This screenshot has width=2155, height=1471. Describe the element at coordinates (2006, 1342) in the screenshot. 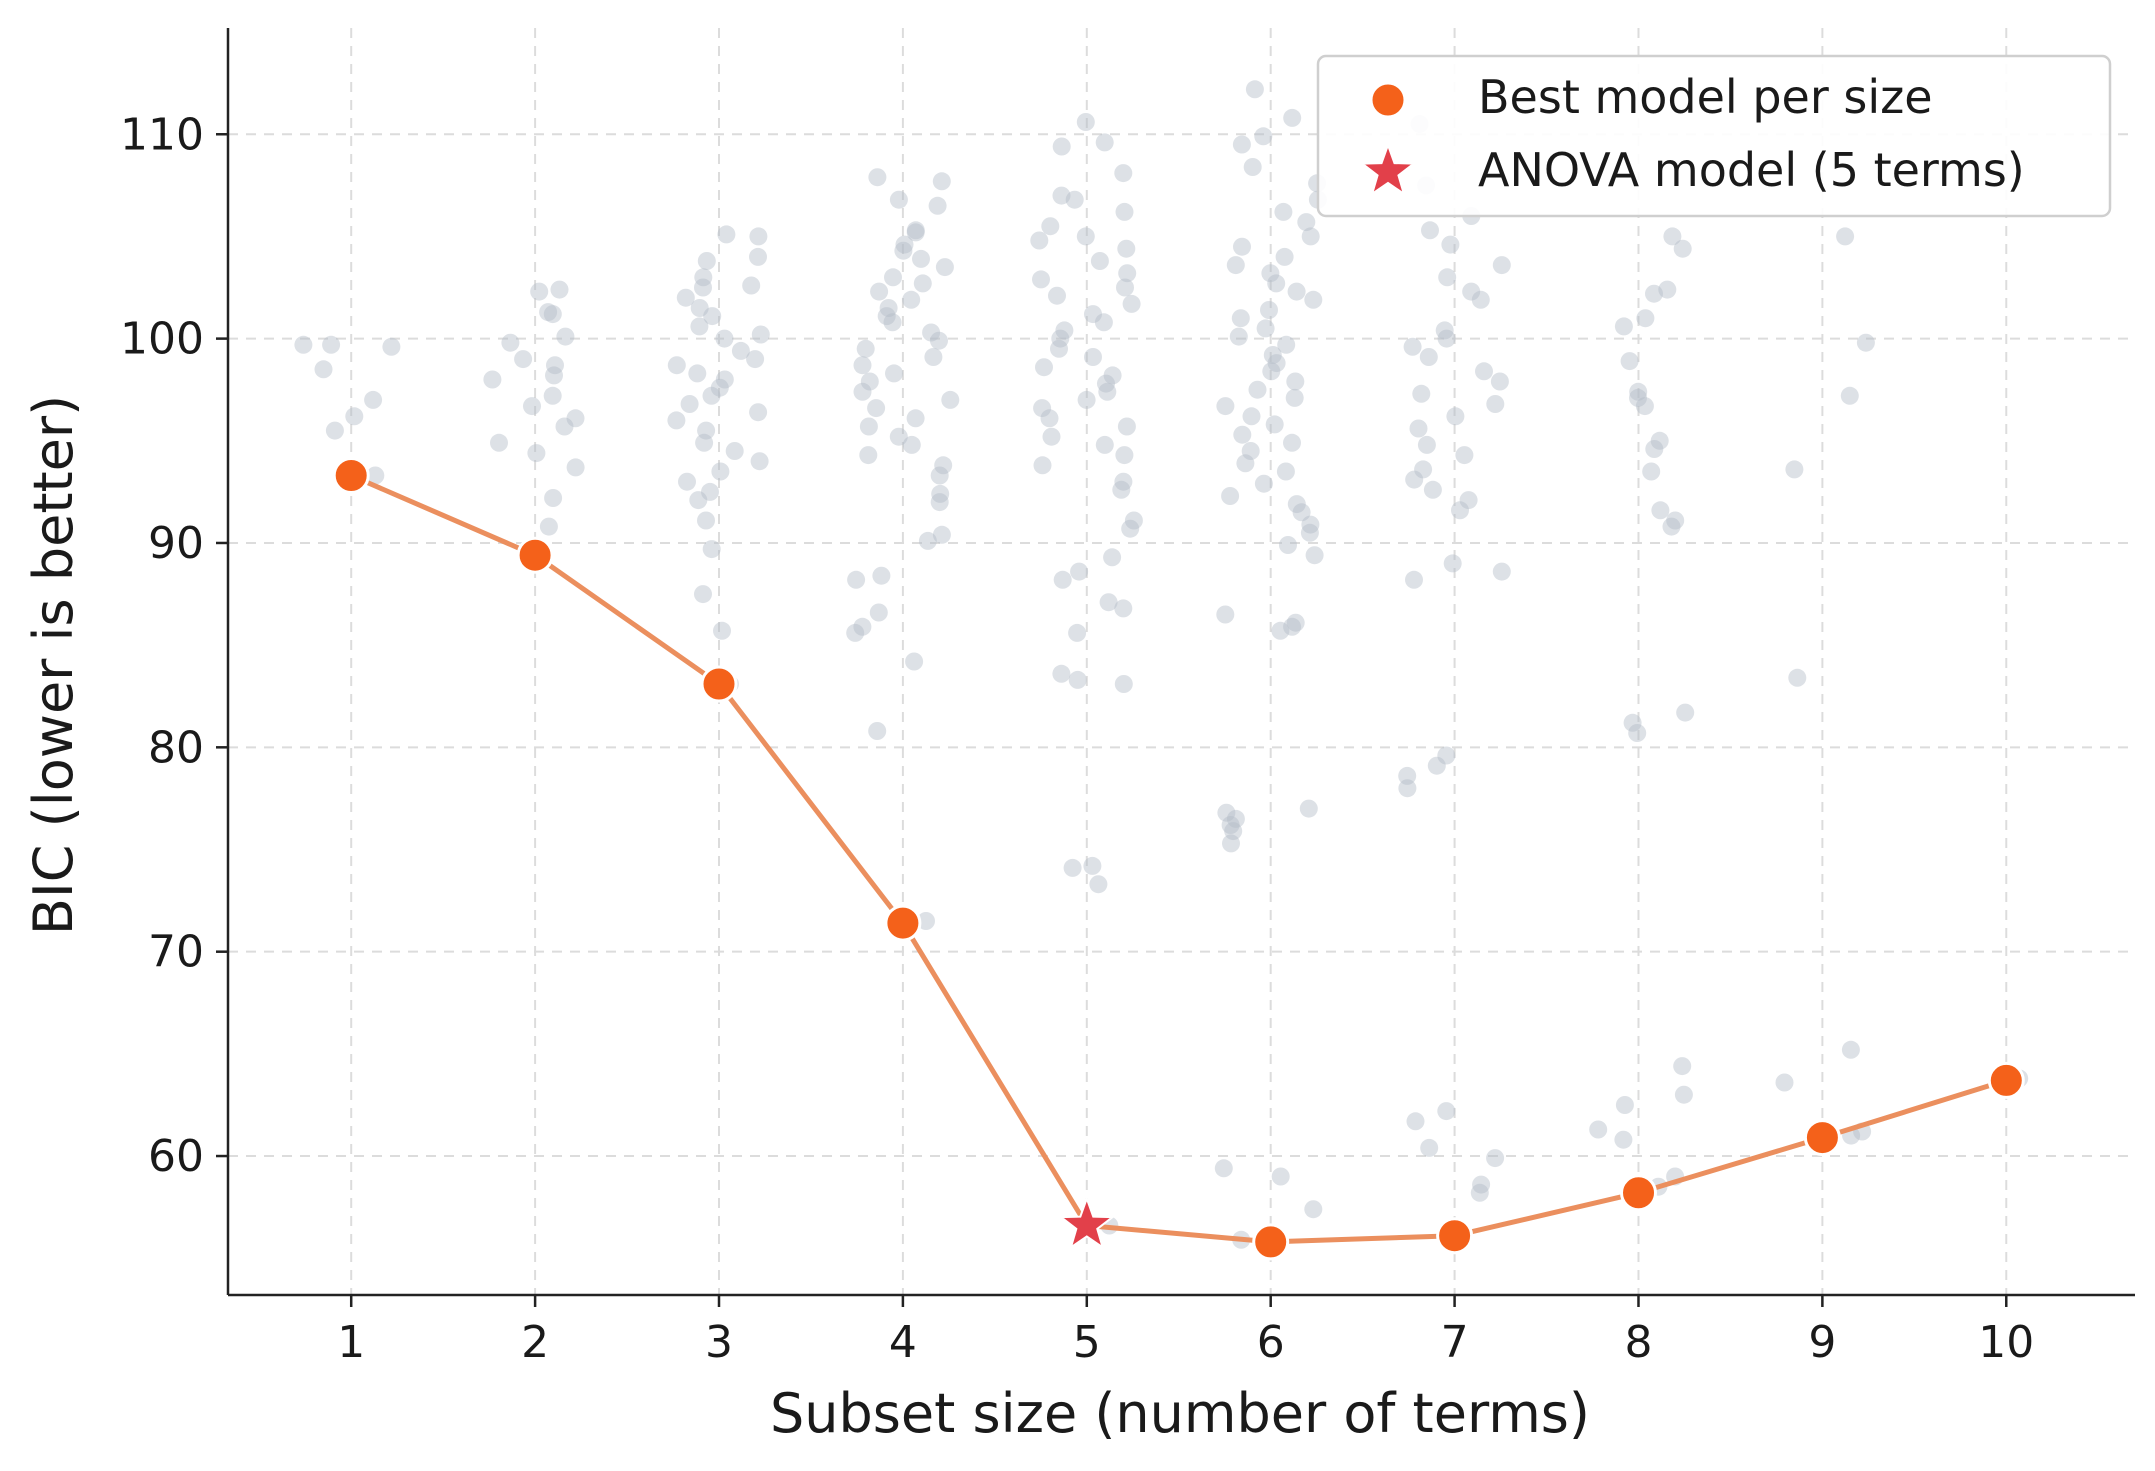

I see `x-tick-label: 10` at that location.